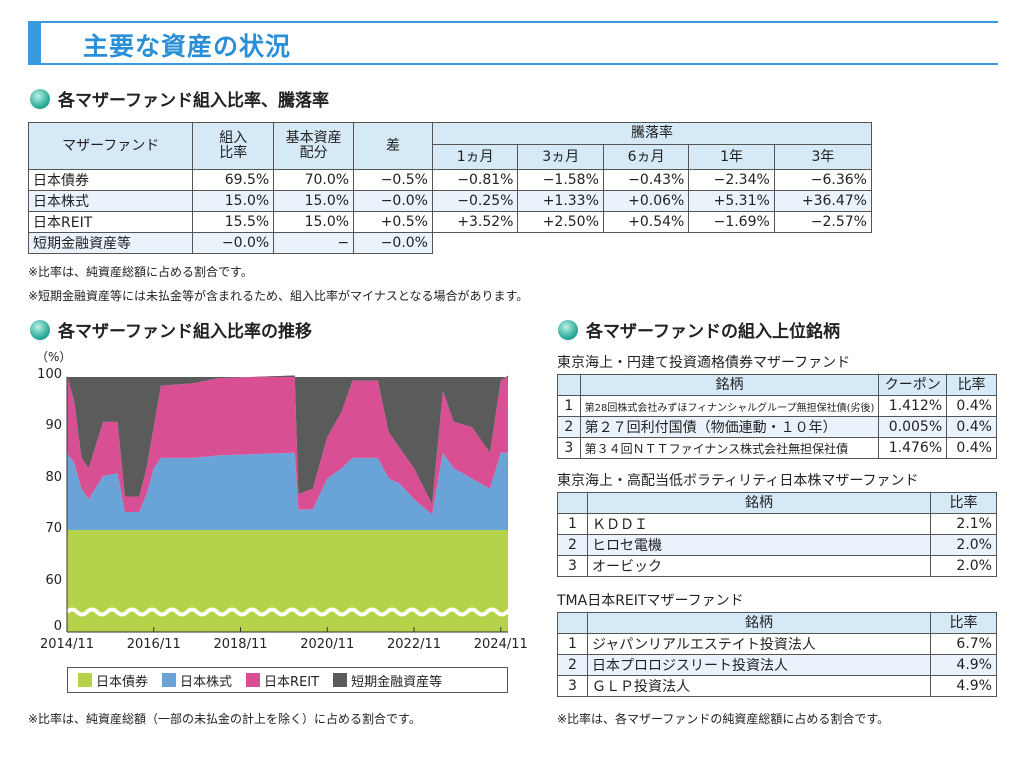 The width and height of the screenshot is (1024, 758). What do you see at coordinates (963, 524) in the screenshot?
I see `ratio: 2.1%` at bounding box center [963, 524].